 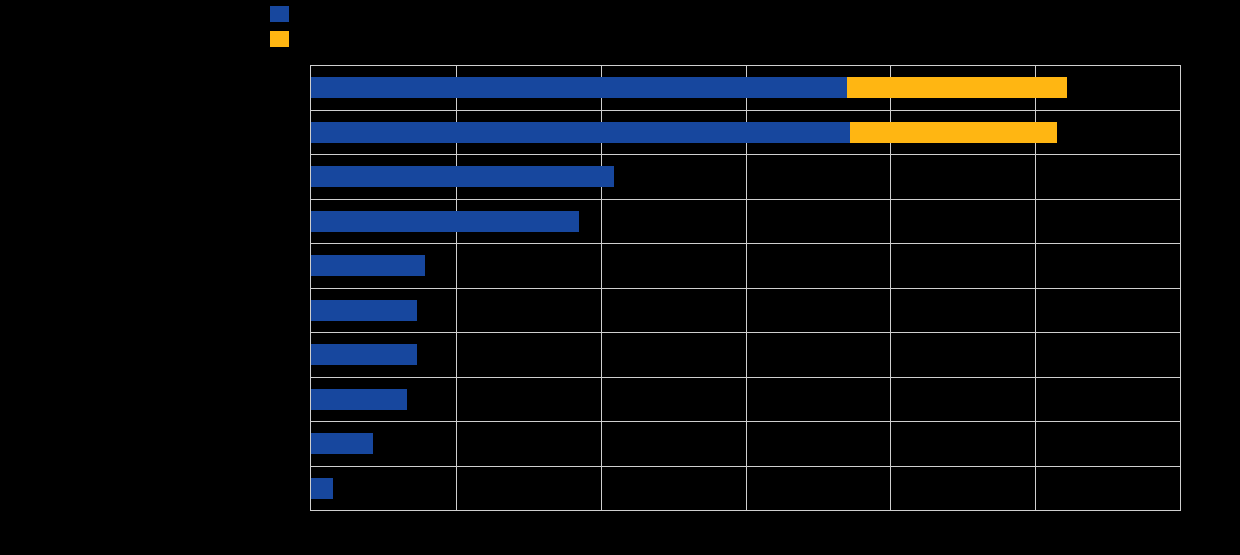 What do you see at coordinates (283, 26) in the screenshot?
I see `chart-legend` at bounding box center [283, 26].